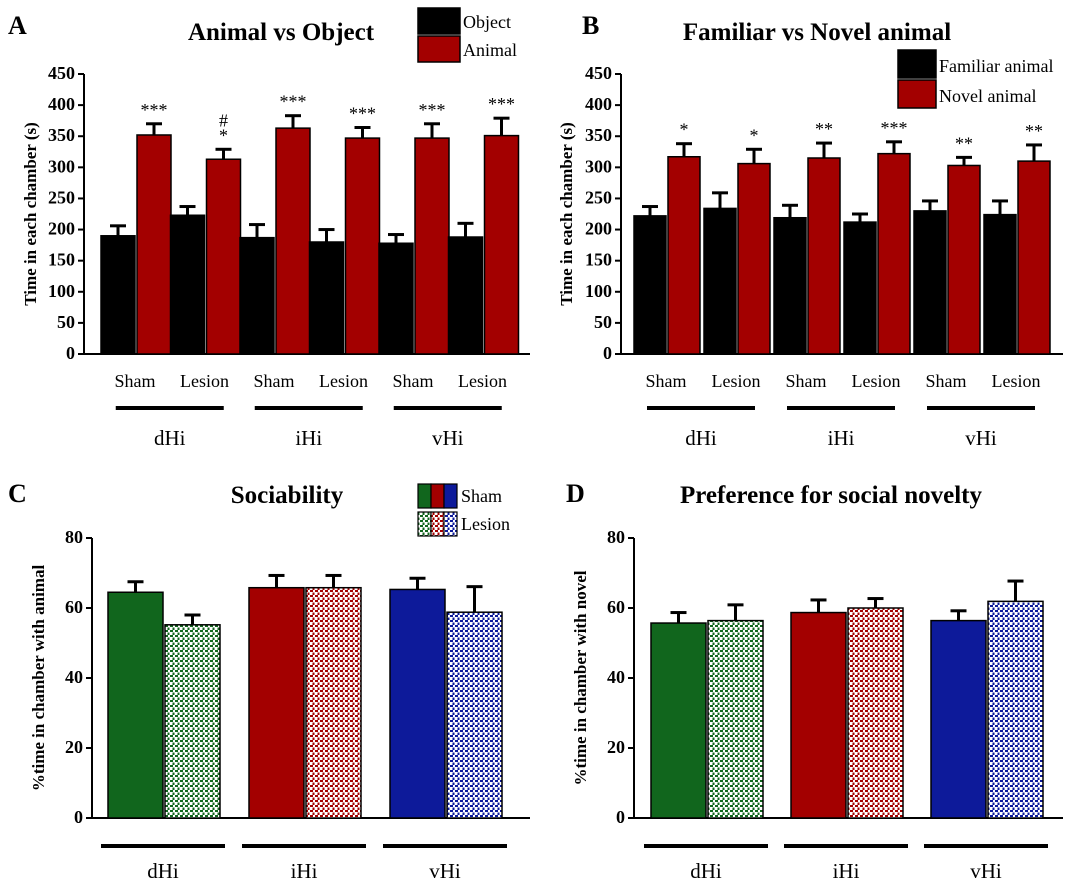 The height and width of the screenshot is (883, 1073). I want to click on legend-label: Sham, so click(481, 496).